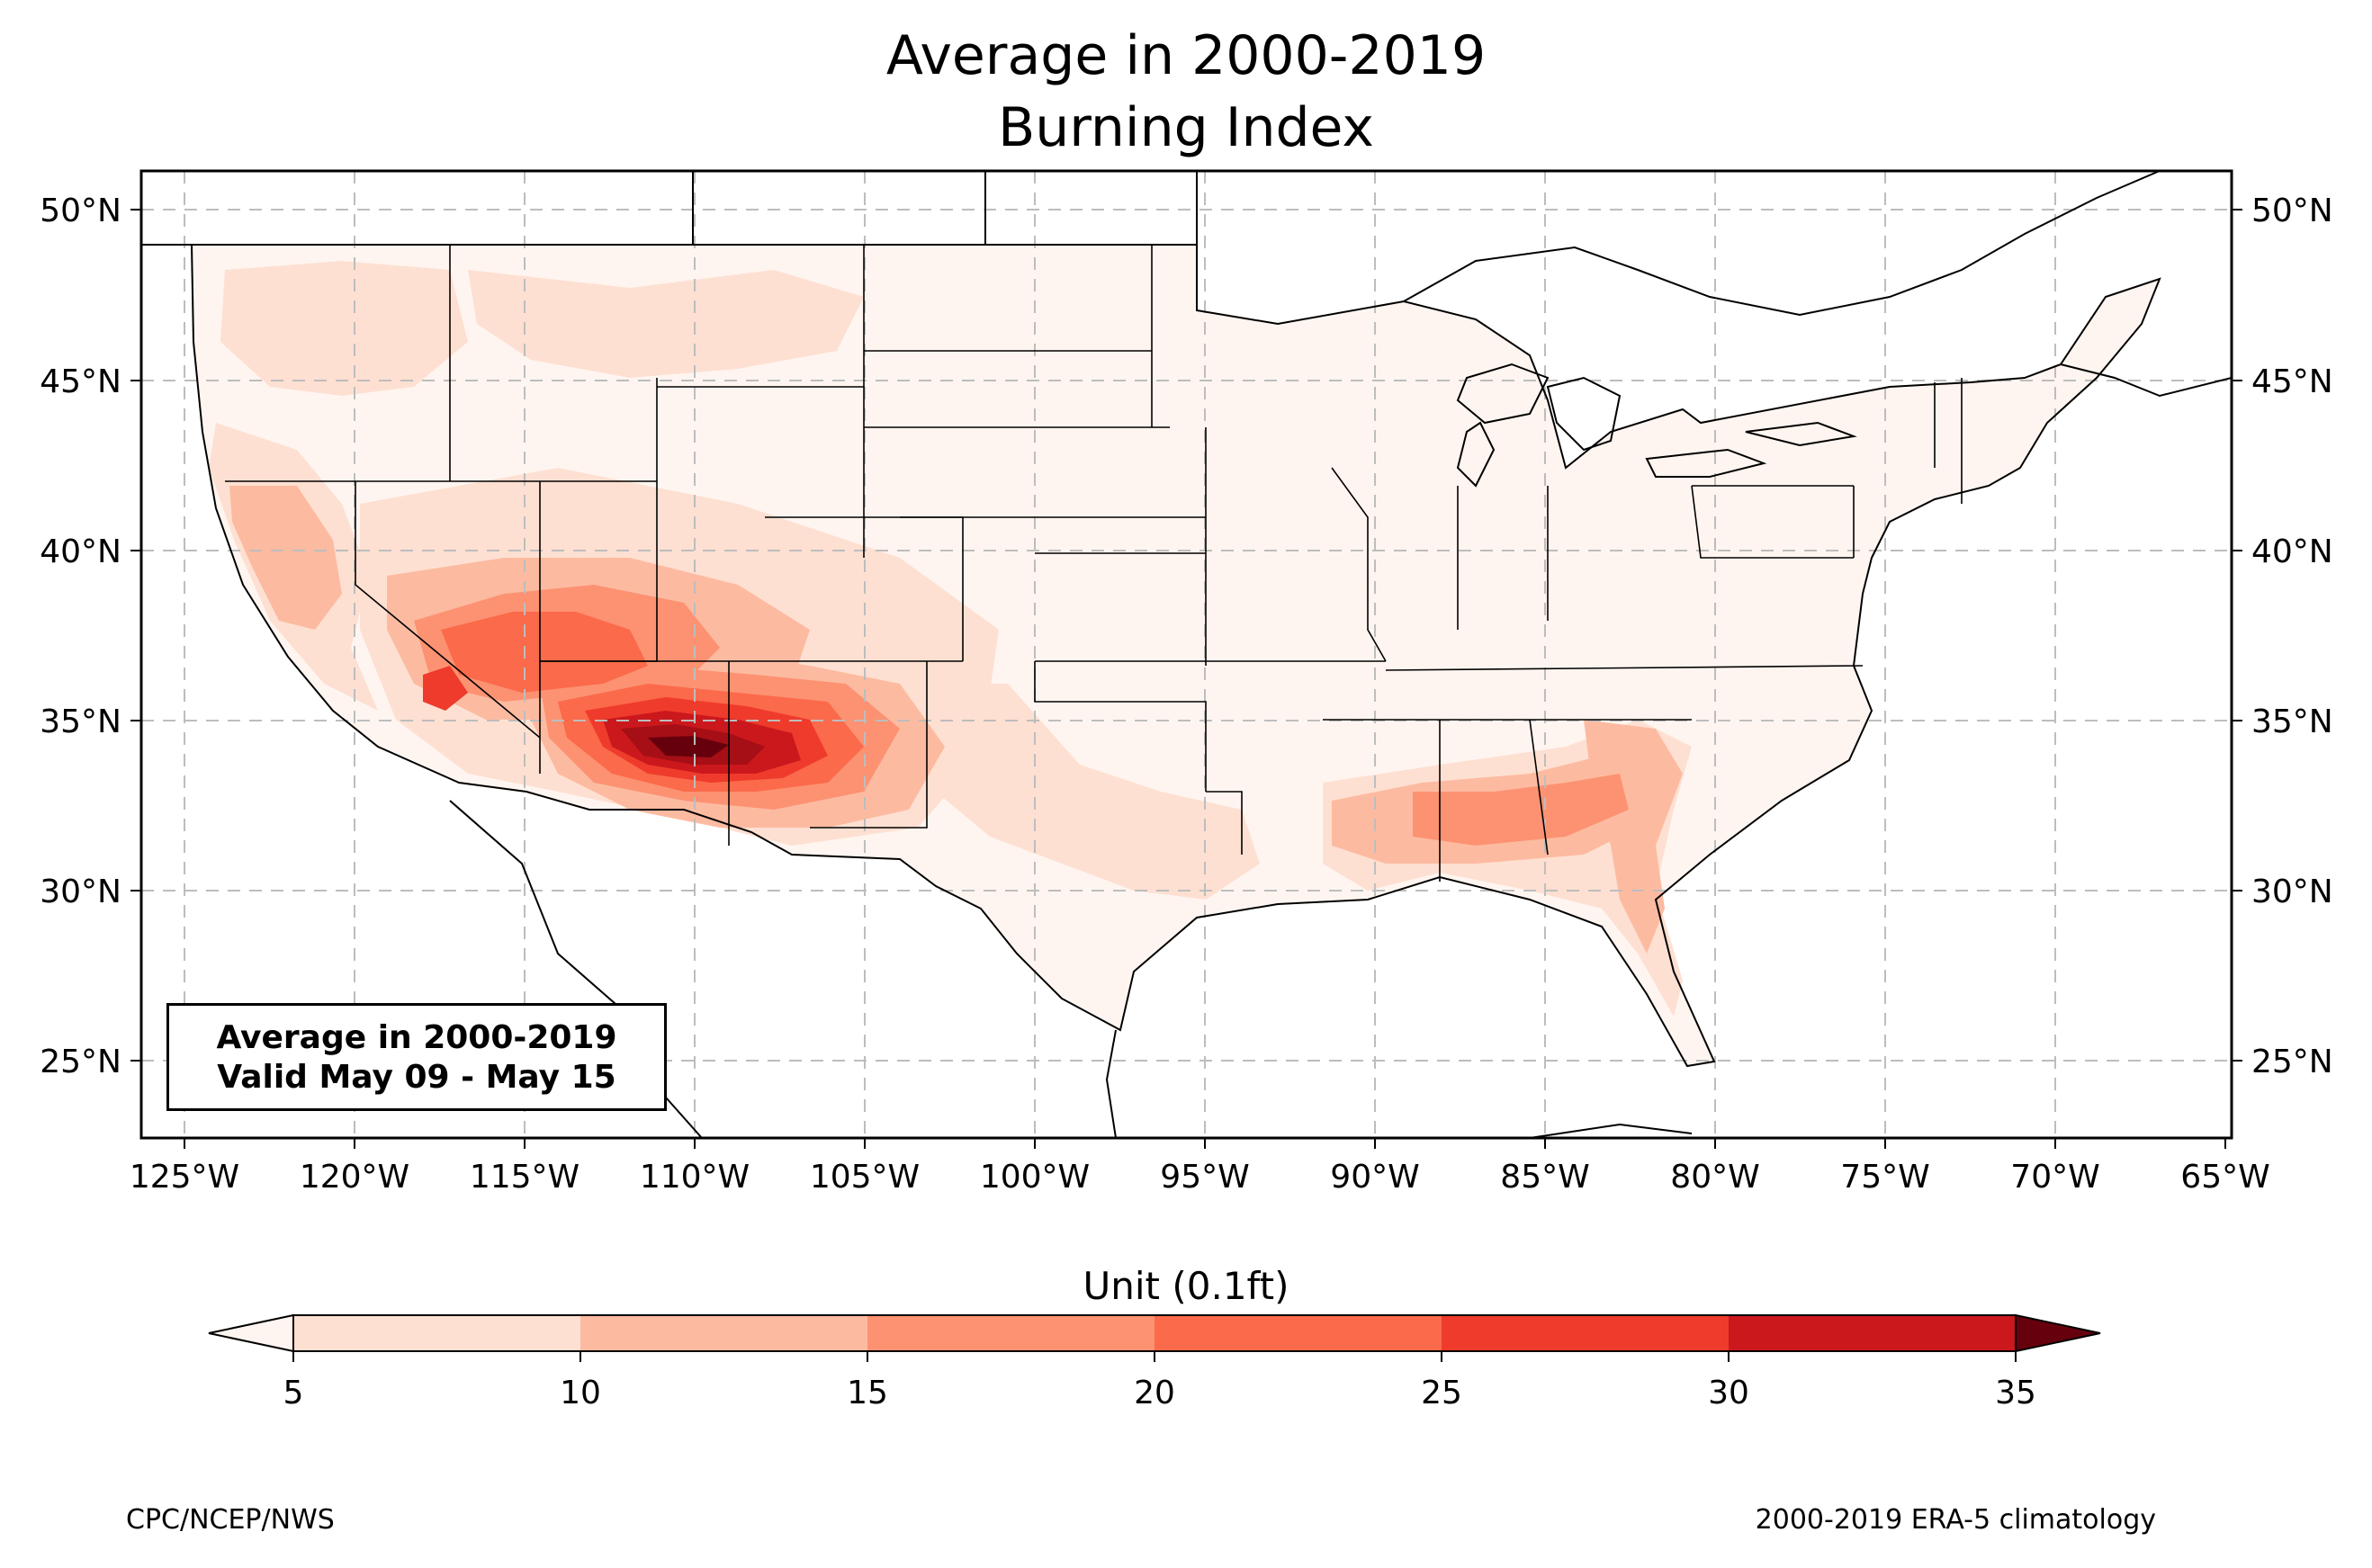  What do you see at coordinates (416, 1077) in the screenshot?
I see `validity-line-2: Valid May 09 - May 15` at bounding box center [416, 1077].